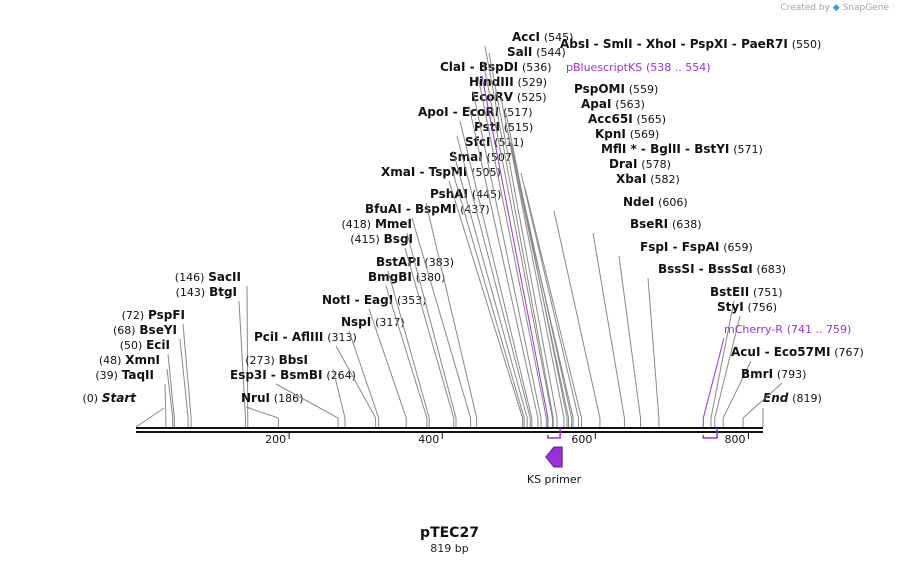 The image size is (899, 565). I want to click on feature-label: mCherry-R (741 .. 759), so click(787, 329).